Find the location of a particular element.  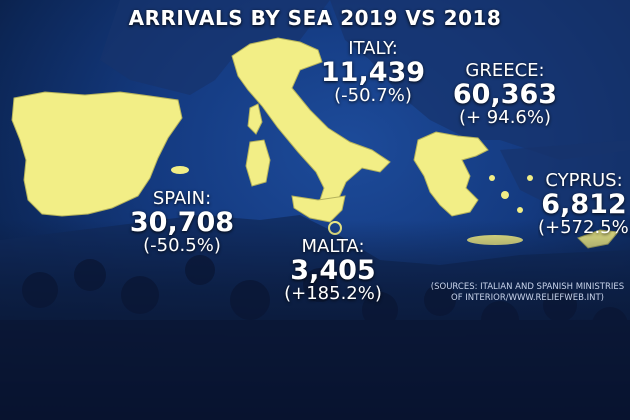

spain-label: SPAIN: 30,708 (-50.5%) is located at coordinates (182, 222).